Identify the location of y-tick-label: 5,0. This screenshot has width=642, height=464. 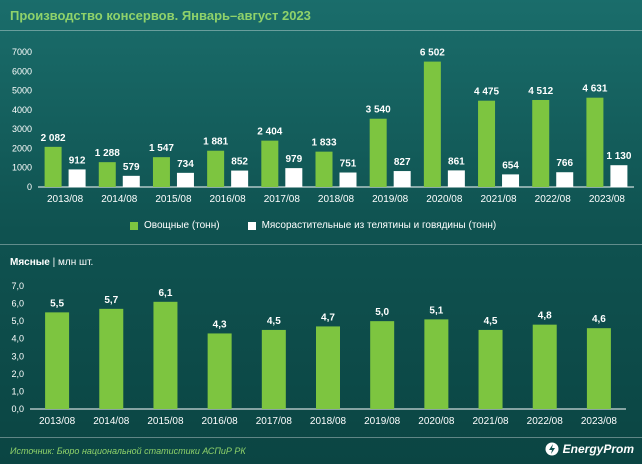
(17, 321).